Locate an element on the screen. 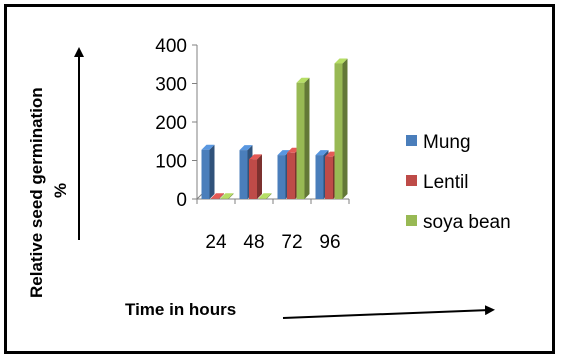 This screenshot has height=360, width=561. legend-item: Mung is located at coordinates (438, 142).